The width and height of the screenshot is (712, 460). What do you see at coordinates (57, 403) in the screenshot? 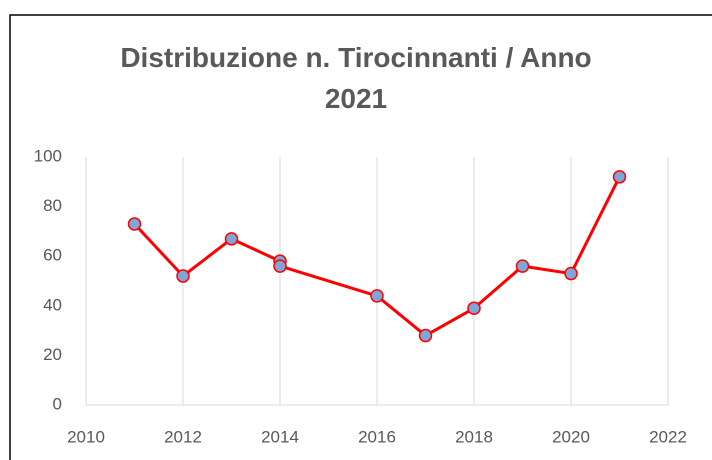
I see `y-tick-label: 0` at bounding box center [57, 403].